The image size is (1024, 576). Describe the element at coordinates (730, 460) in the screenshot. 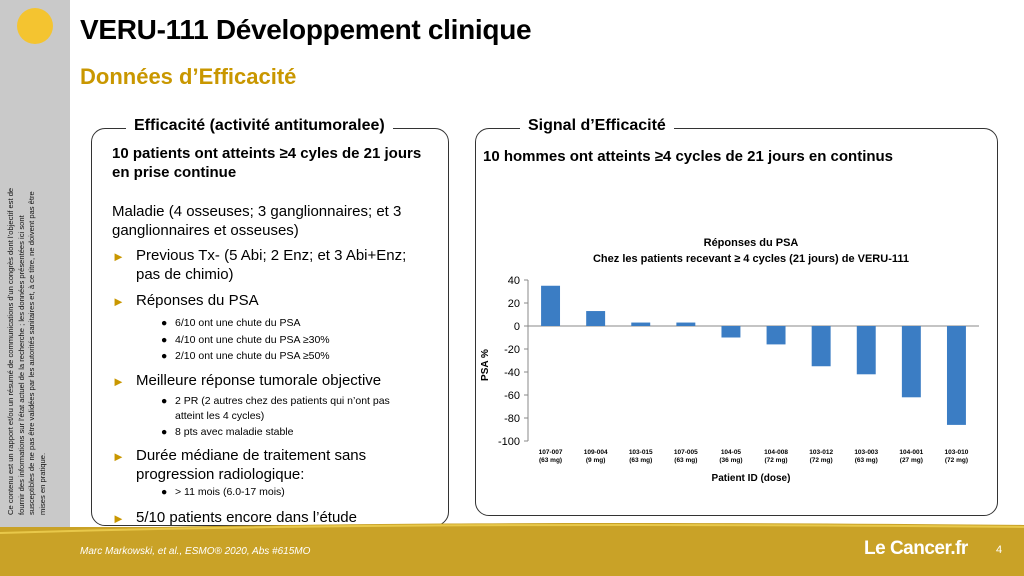

I see `x-tick-dose-label: (36 mg)` at that location.